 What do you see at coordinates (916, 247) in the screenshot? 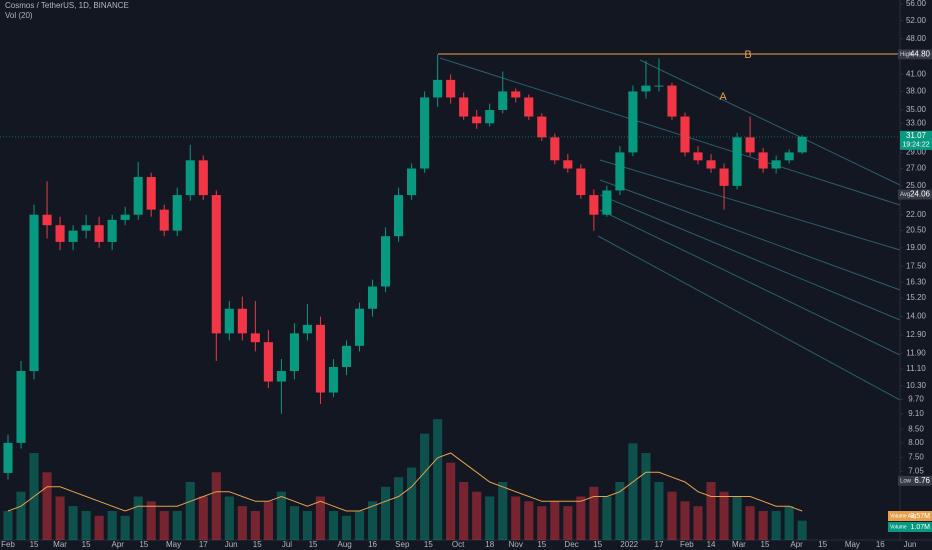
I see `y-tick-label: 19.00` at bounding box center [916, 247].